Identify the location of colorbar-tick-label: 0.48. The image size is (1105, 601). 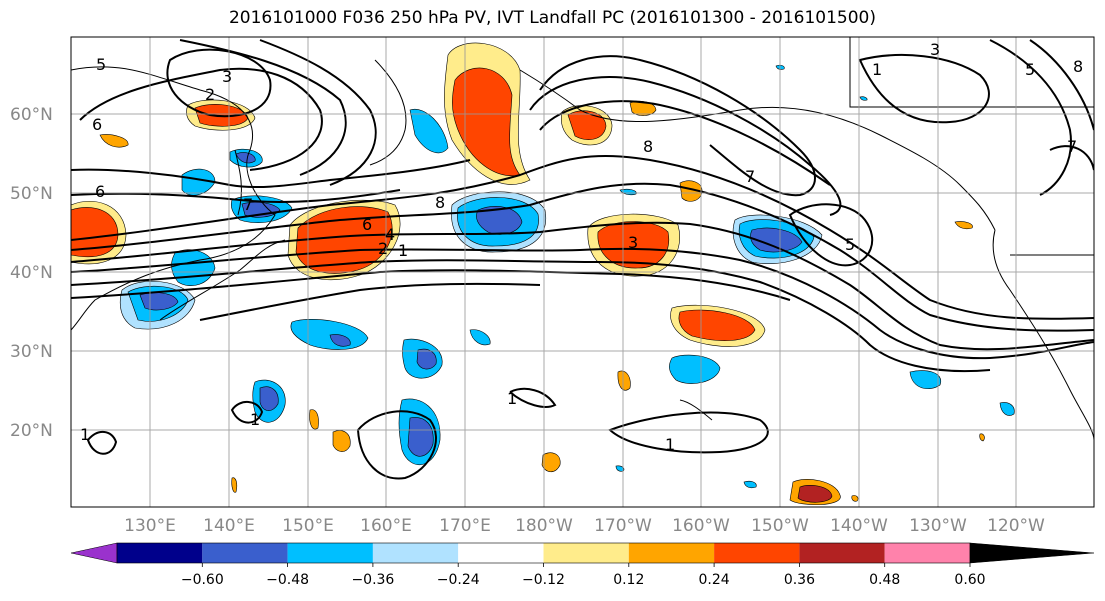
(884, 580).